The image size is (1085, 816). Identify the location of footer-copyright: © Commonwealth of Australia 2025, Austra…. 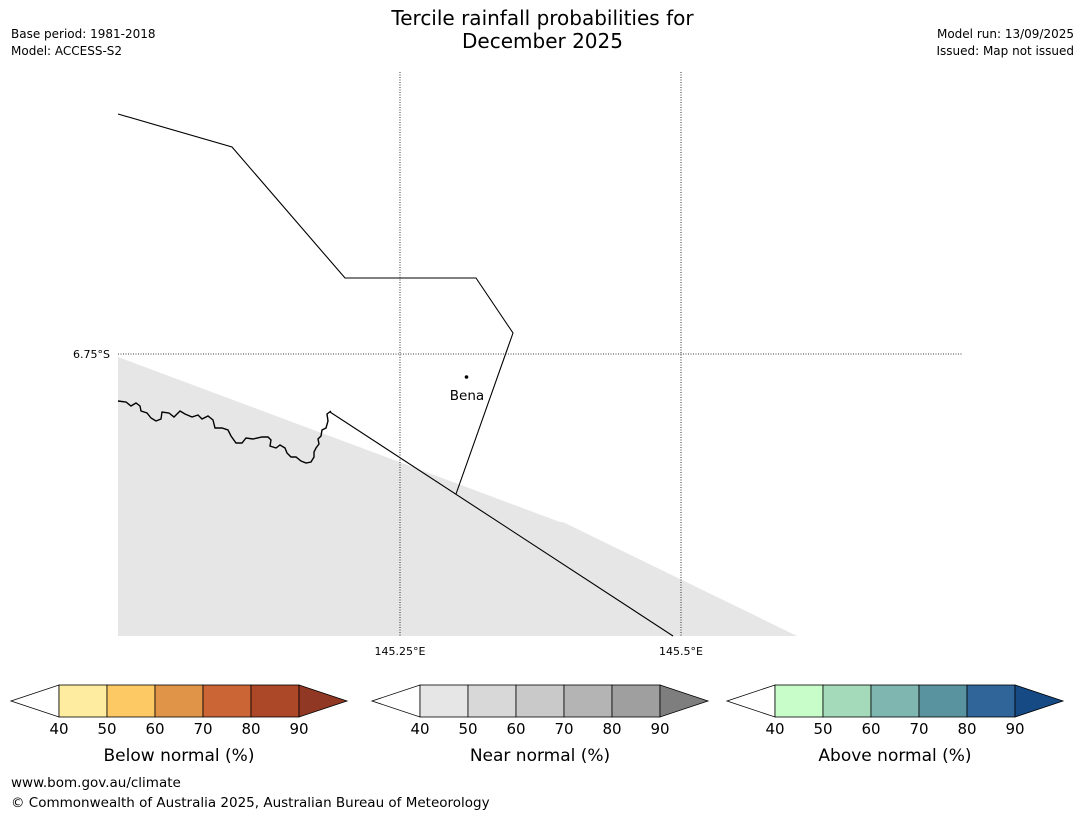
(250, 803).